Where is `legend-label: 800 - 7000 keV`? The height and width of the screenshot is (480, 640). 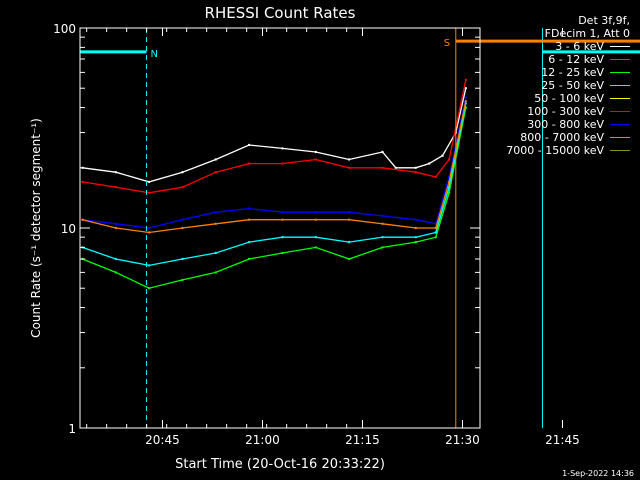
legend-label: 800 - 7000 keV is located at coordinates (562, 137).